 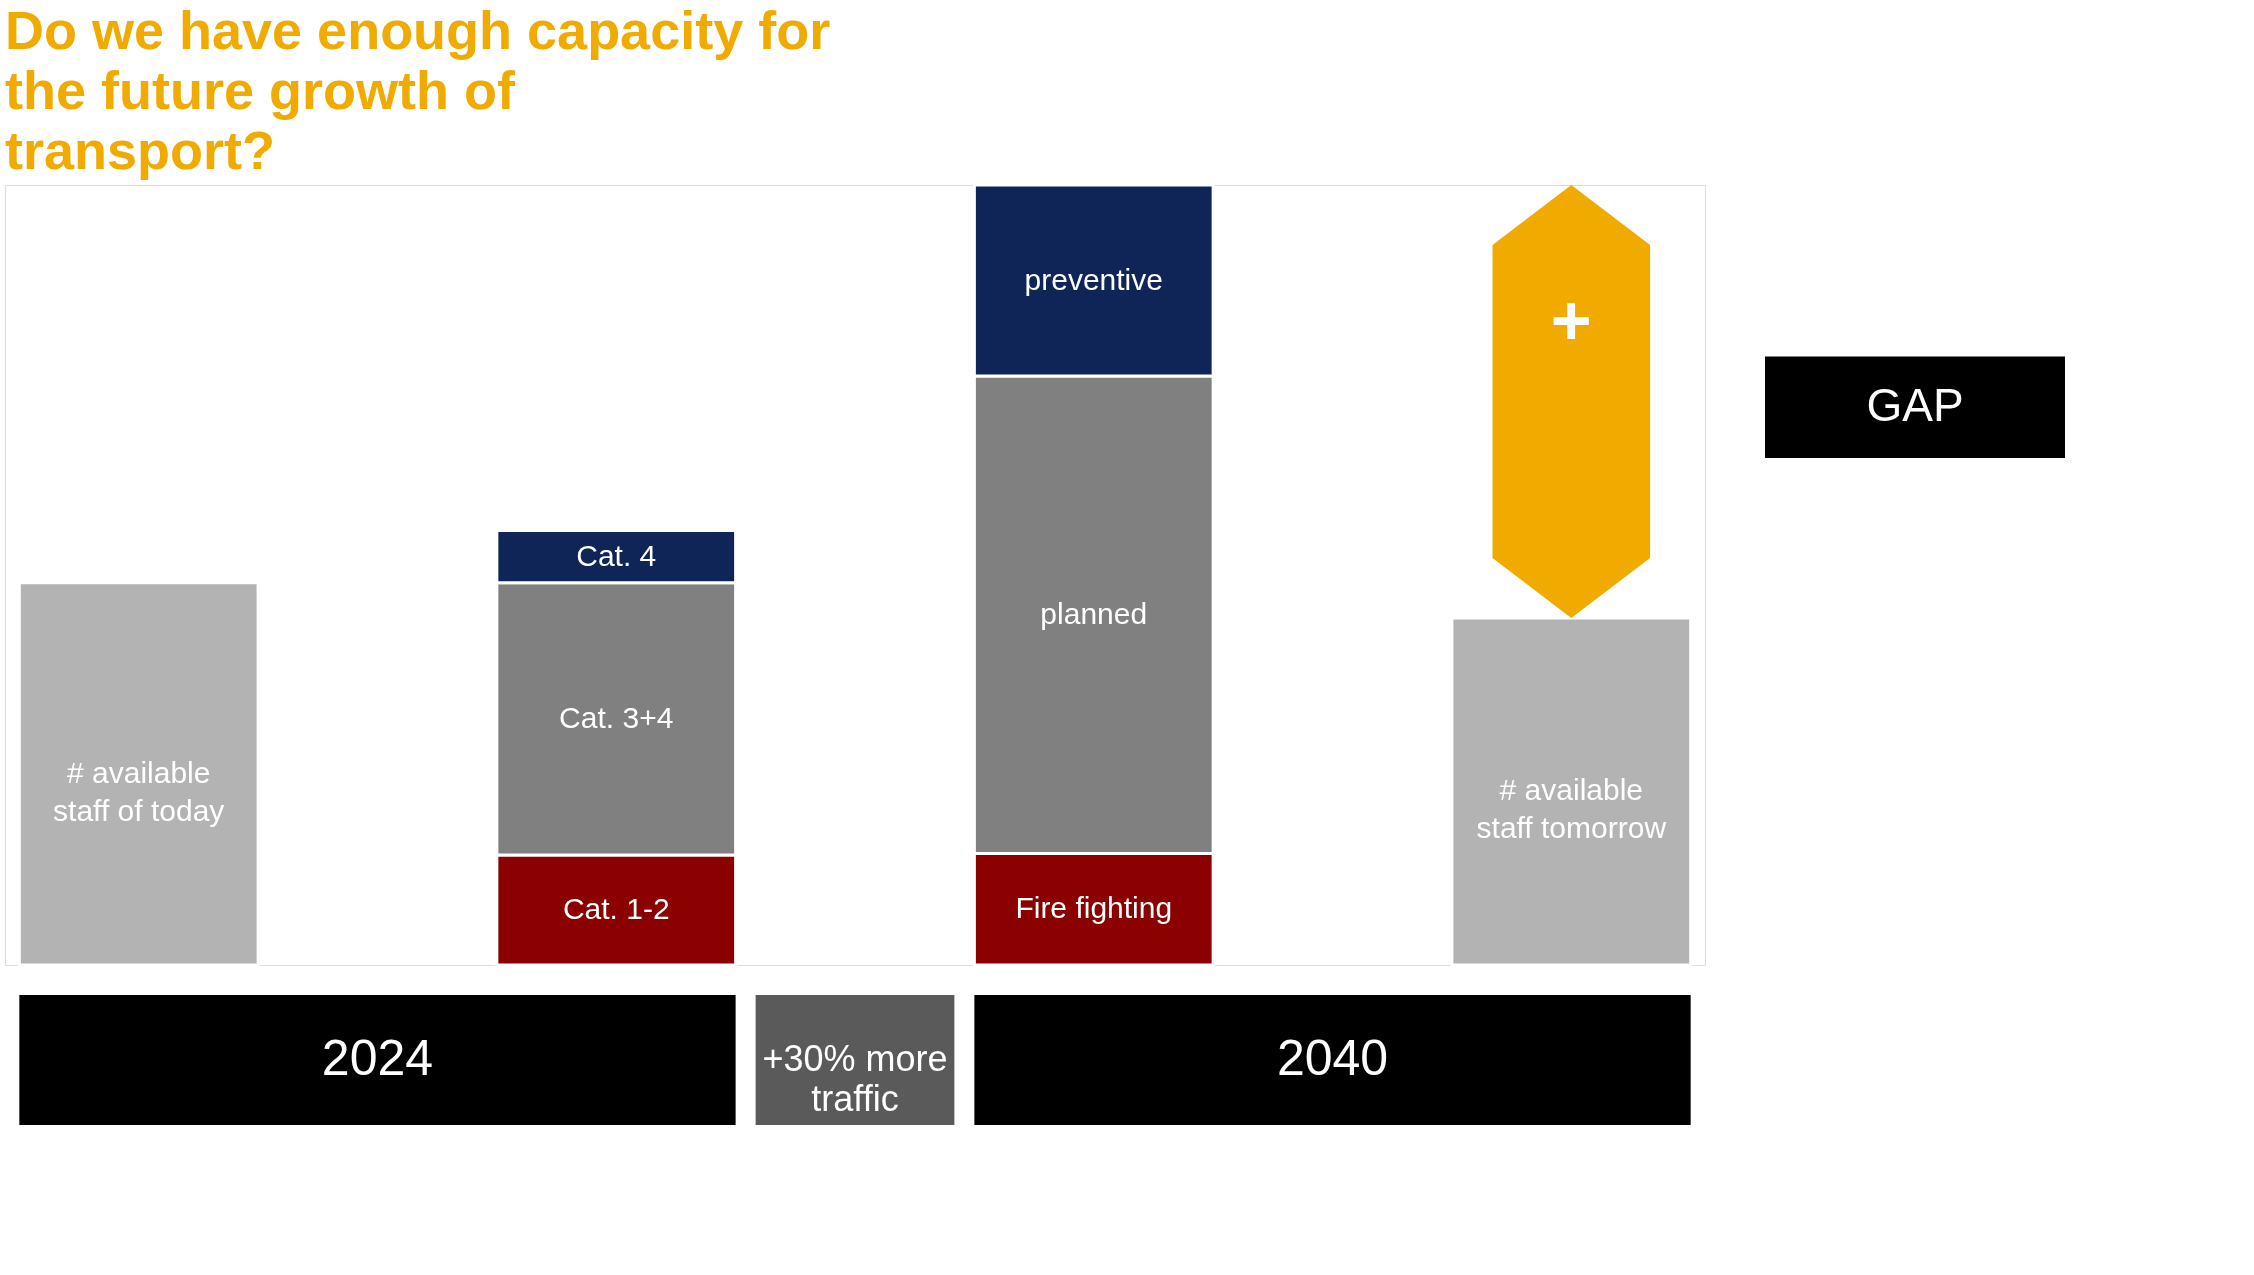 What do you see at coordinates (616, 555) in the screenshot?
I see `series-label: Cat. 4` at bounding box center [616, 555].